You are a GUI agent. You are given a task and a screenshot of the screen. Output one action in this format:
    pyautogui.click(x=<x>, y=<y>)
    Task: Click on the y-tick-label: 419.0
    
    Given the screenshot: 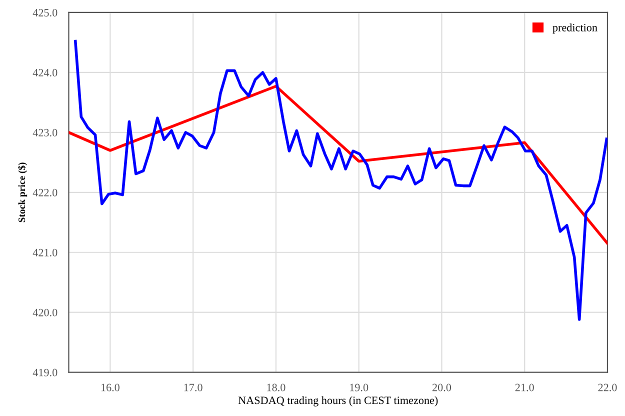 What is the action you would take?
    pyautogui.click(x=45, y=372)
    